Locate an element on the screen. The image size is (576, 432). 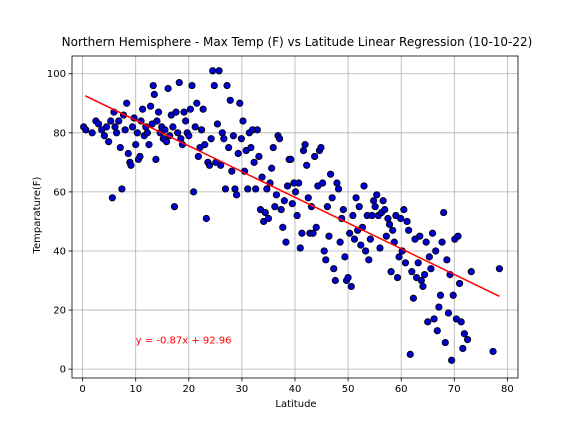
x-tick-label: 40 is located at coordinates (295, 389).